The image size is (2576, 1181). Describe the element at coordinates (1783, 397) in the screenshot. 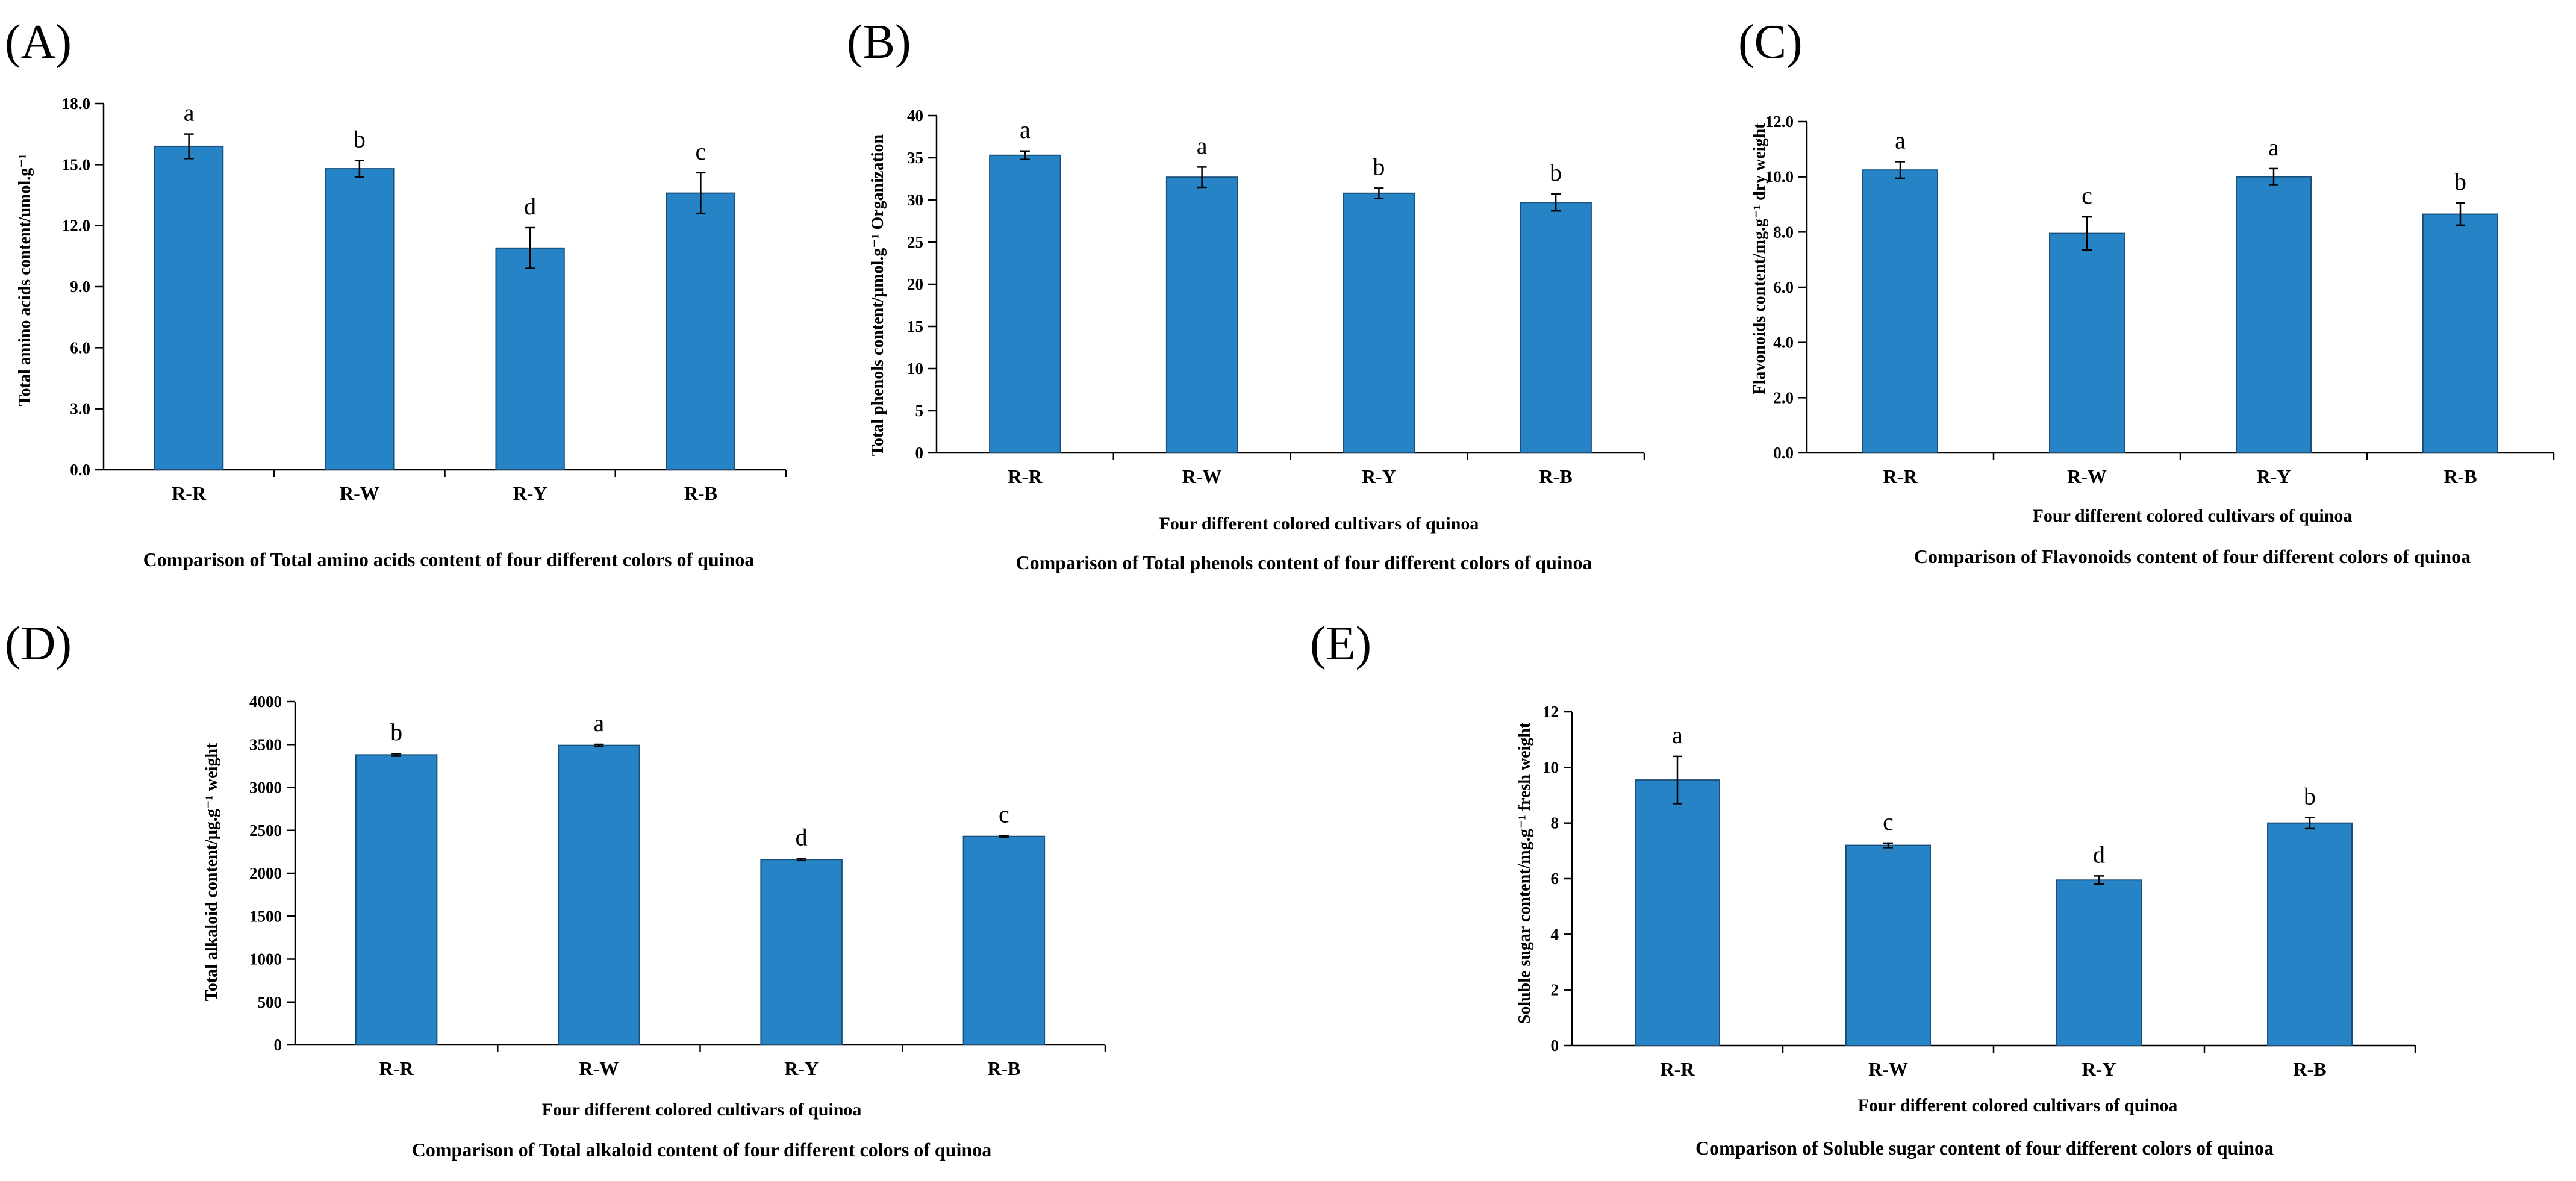

I see `chart2-y-tick-label: 2.0` at that location.